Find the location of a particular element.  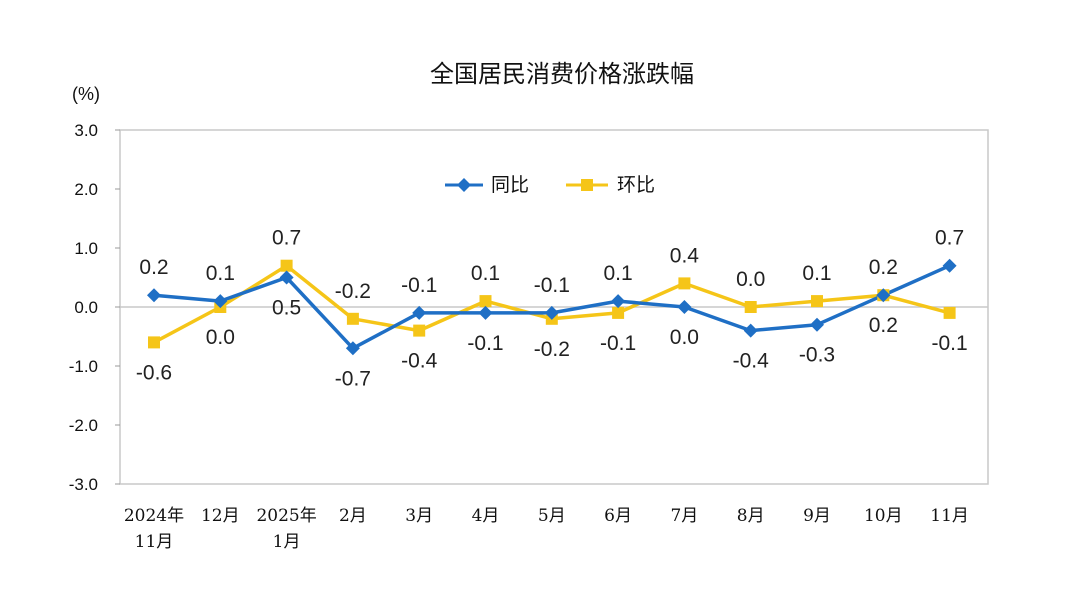

x-tick-label: 6月 is located at coordinates (618, 516).